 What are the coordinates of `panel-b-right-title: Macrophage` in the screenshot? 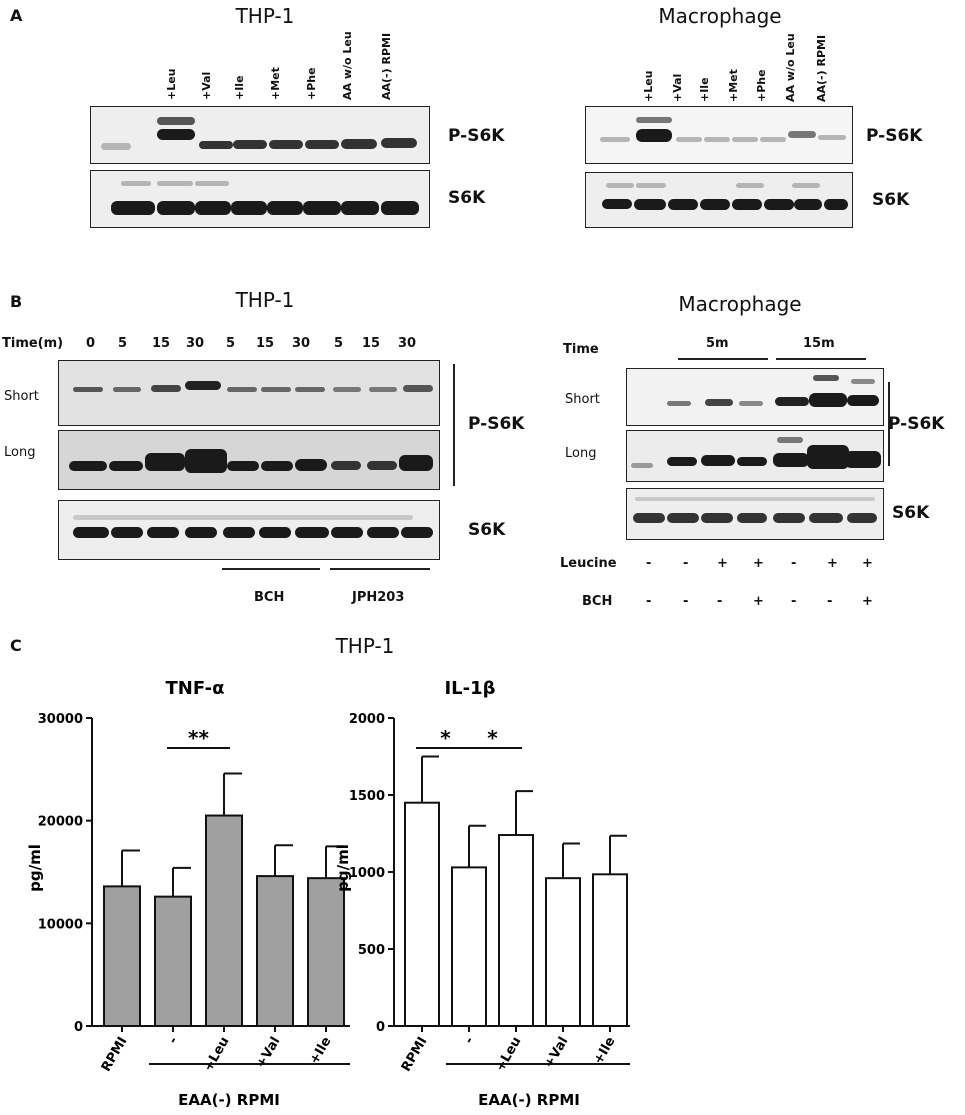 It's located at (740, 304).